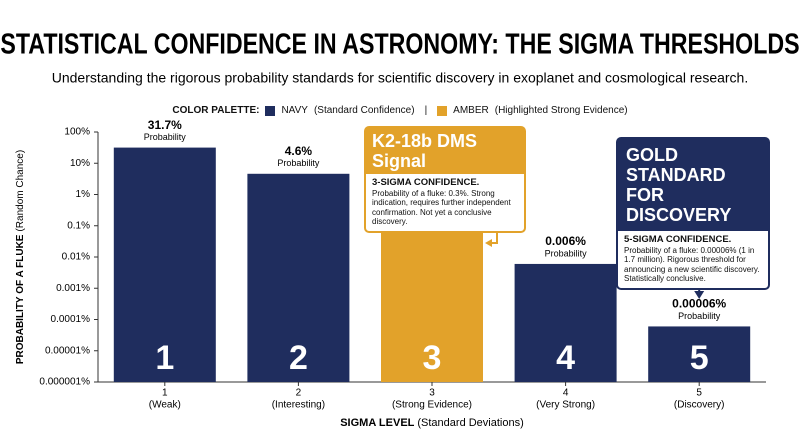 The image size is (800, 447). I want to click on callout-title: K2-18b DMS Signal, so click(445, 151).